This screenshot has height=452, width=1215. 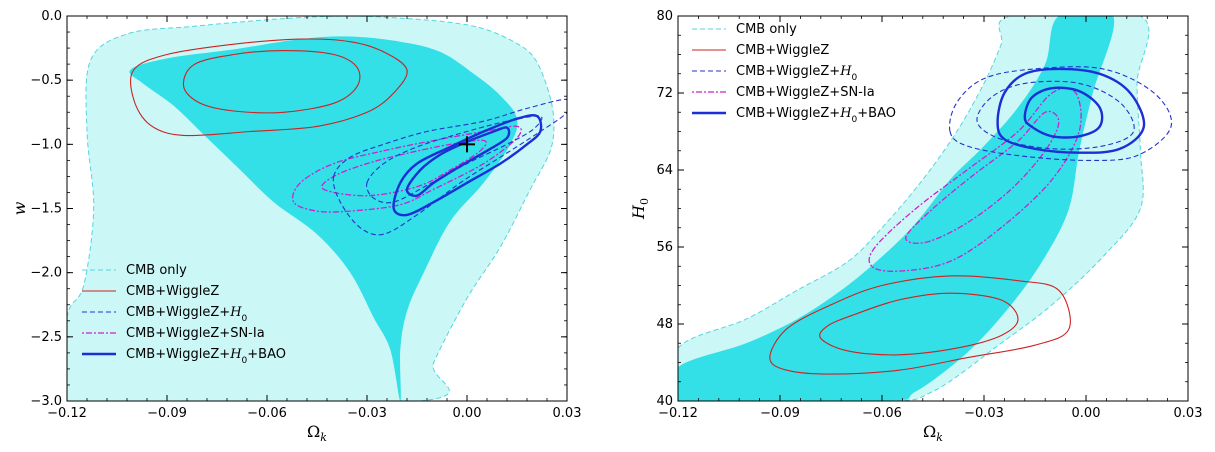 I want to click on y-tick-label: −2.0, so click(x=46, y=273).